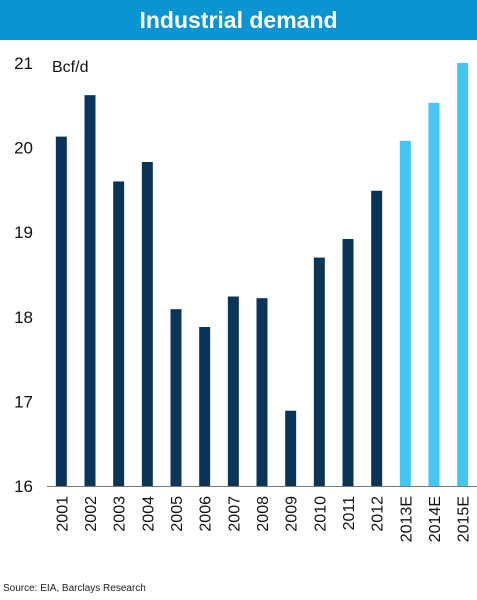 This screenshot has height=600, width=477. Describe the element at coordinates (263, 514) in the screenshot. I see `x-tick-label: 2008` at that location.